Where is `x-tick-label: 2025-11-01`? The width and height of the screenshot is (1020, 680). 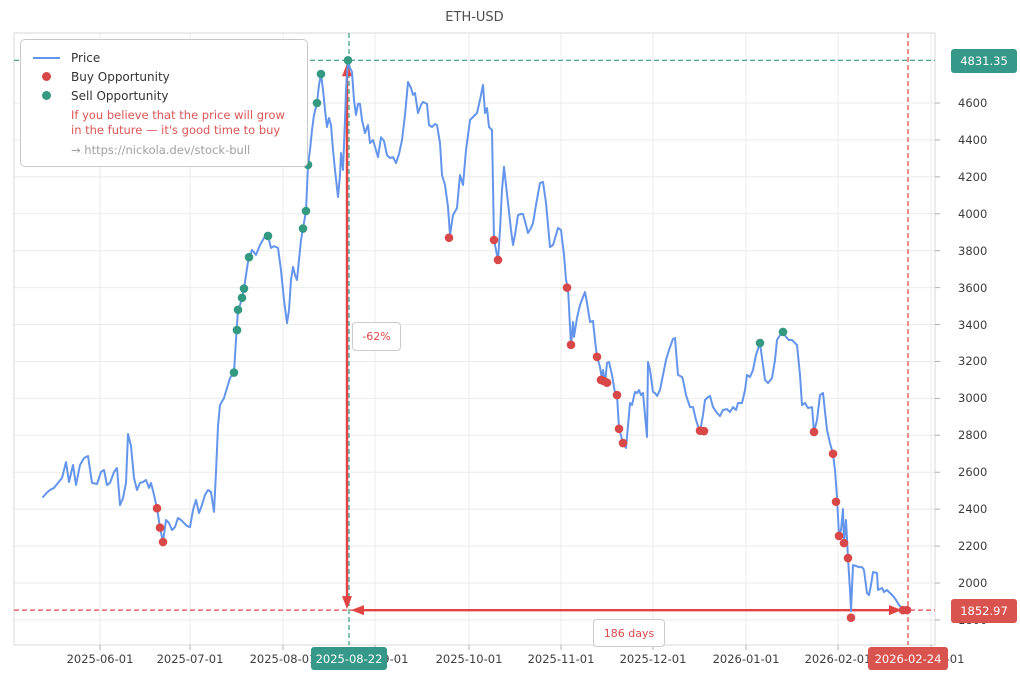 x-tick-label: 2025-11-01 is located at coordinates (561, 659).